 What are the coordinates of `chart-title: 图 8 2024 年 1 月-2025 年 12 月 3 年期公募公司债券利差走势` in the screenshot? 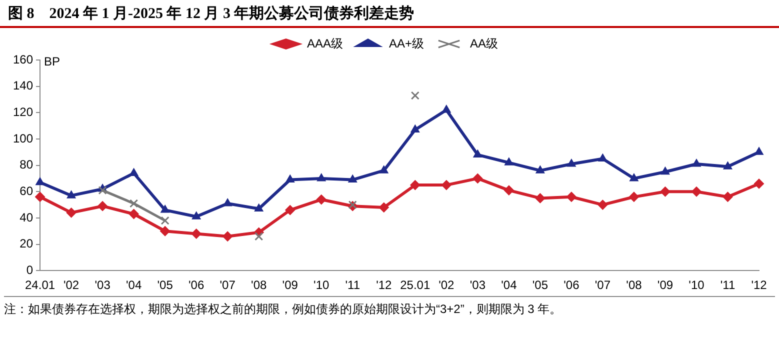 It's located at (389, 14).